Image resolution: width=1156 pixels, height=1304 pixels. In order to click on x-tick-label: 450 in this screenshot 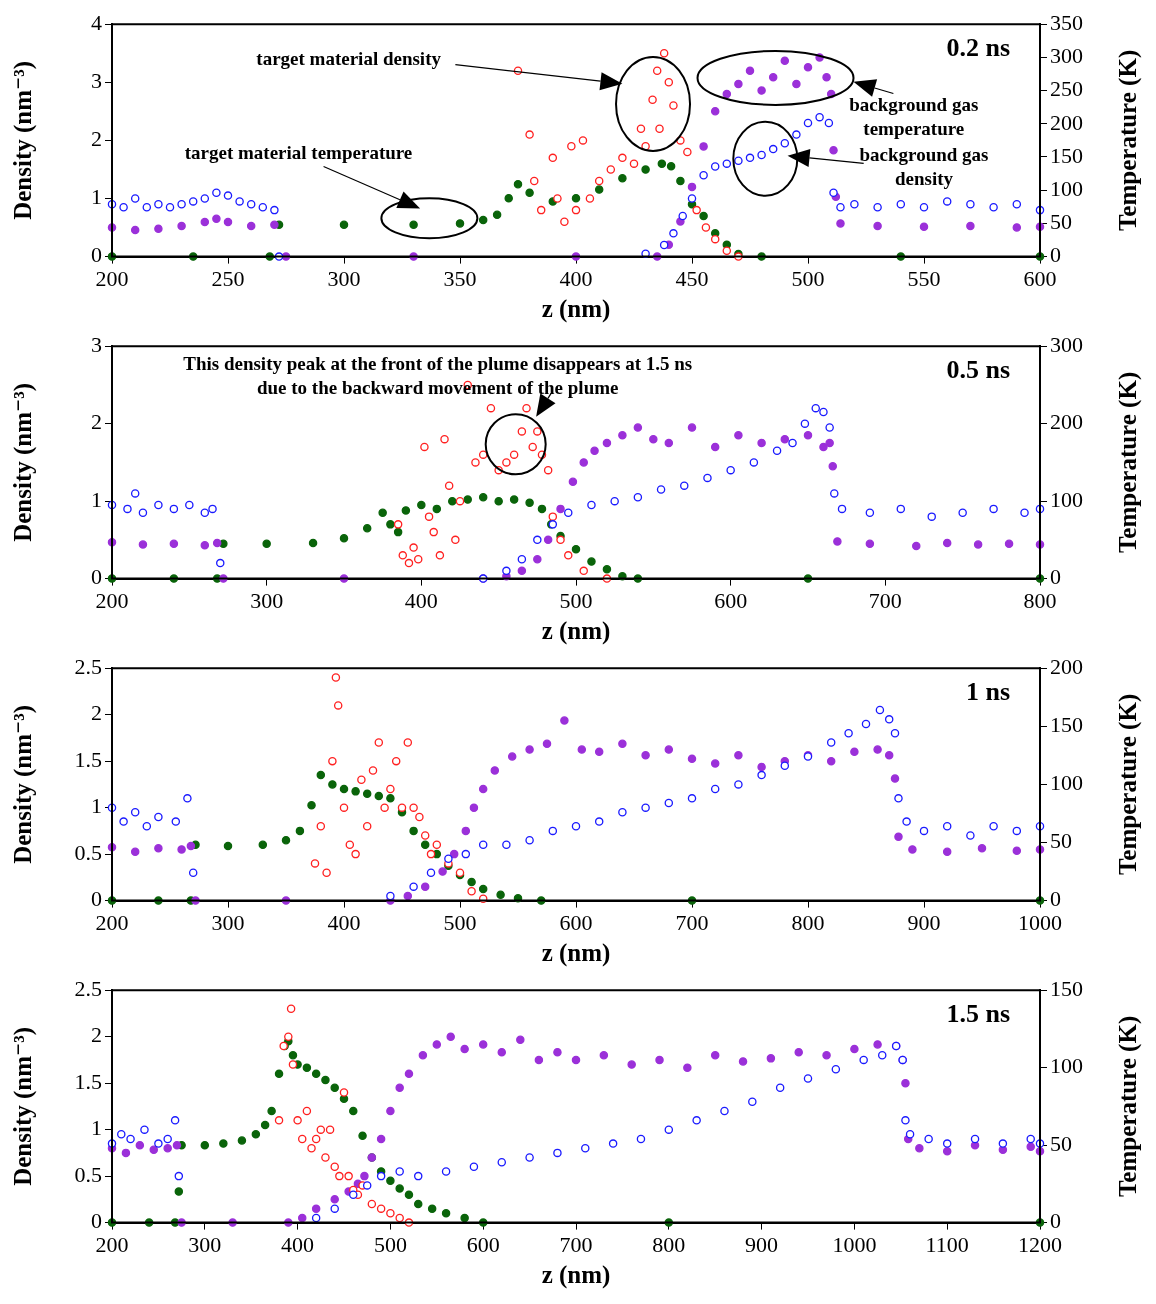, I will do `click(692, 278)`.